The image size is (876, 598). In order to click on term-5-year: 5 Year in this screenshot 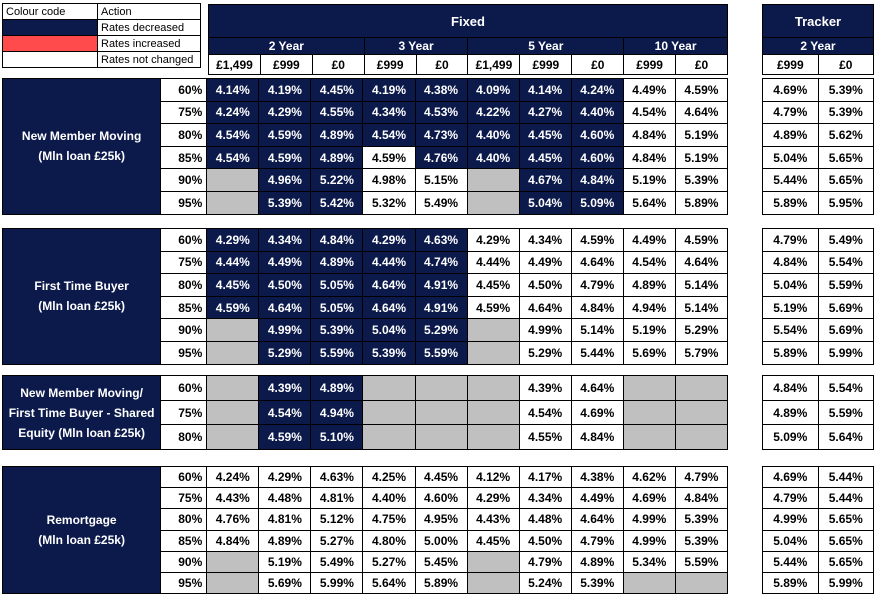, I will do `click(546, 46)`.